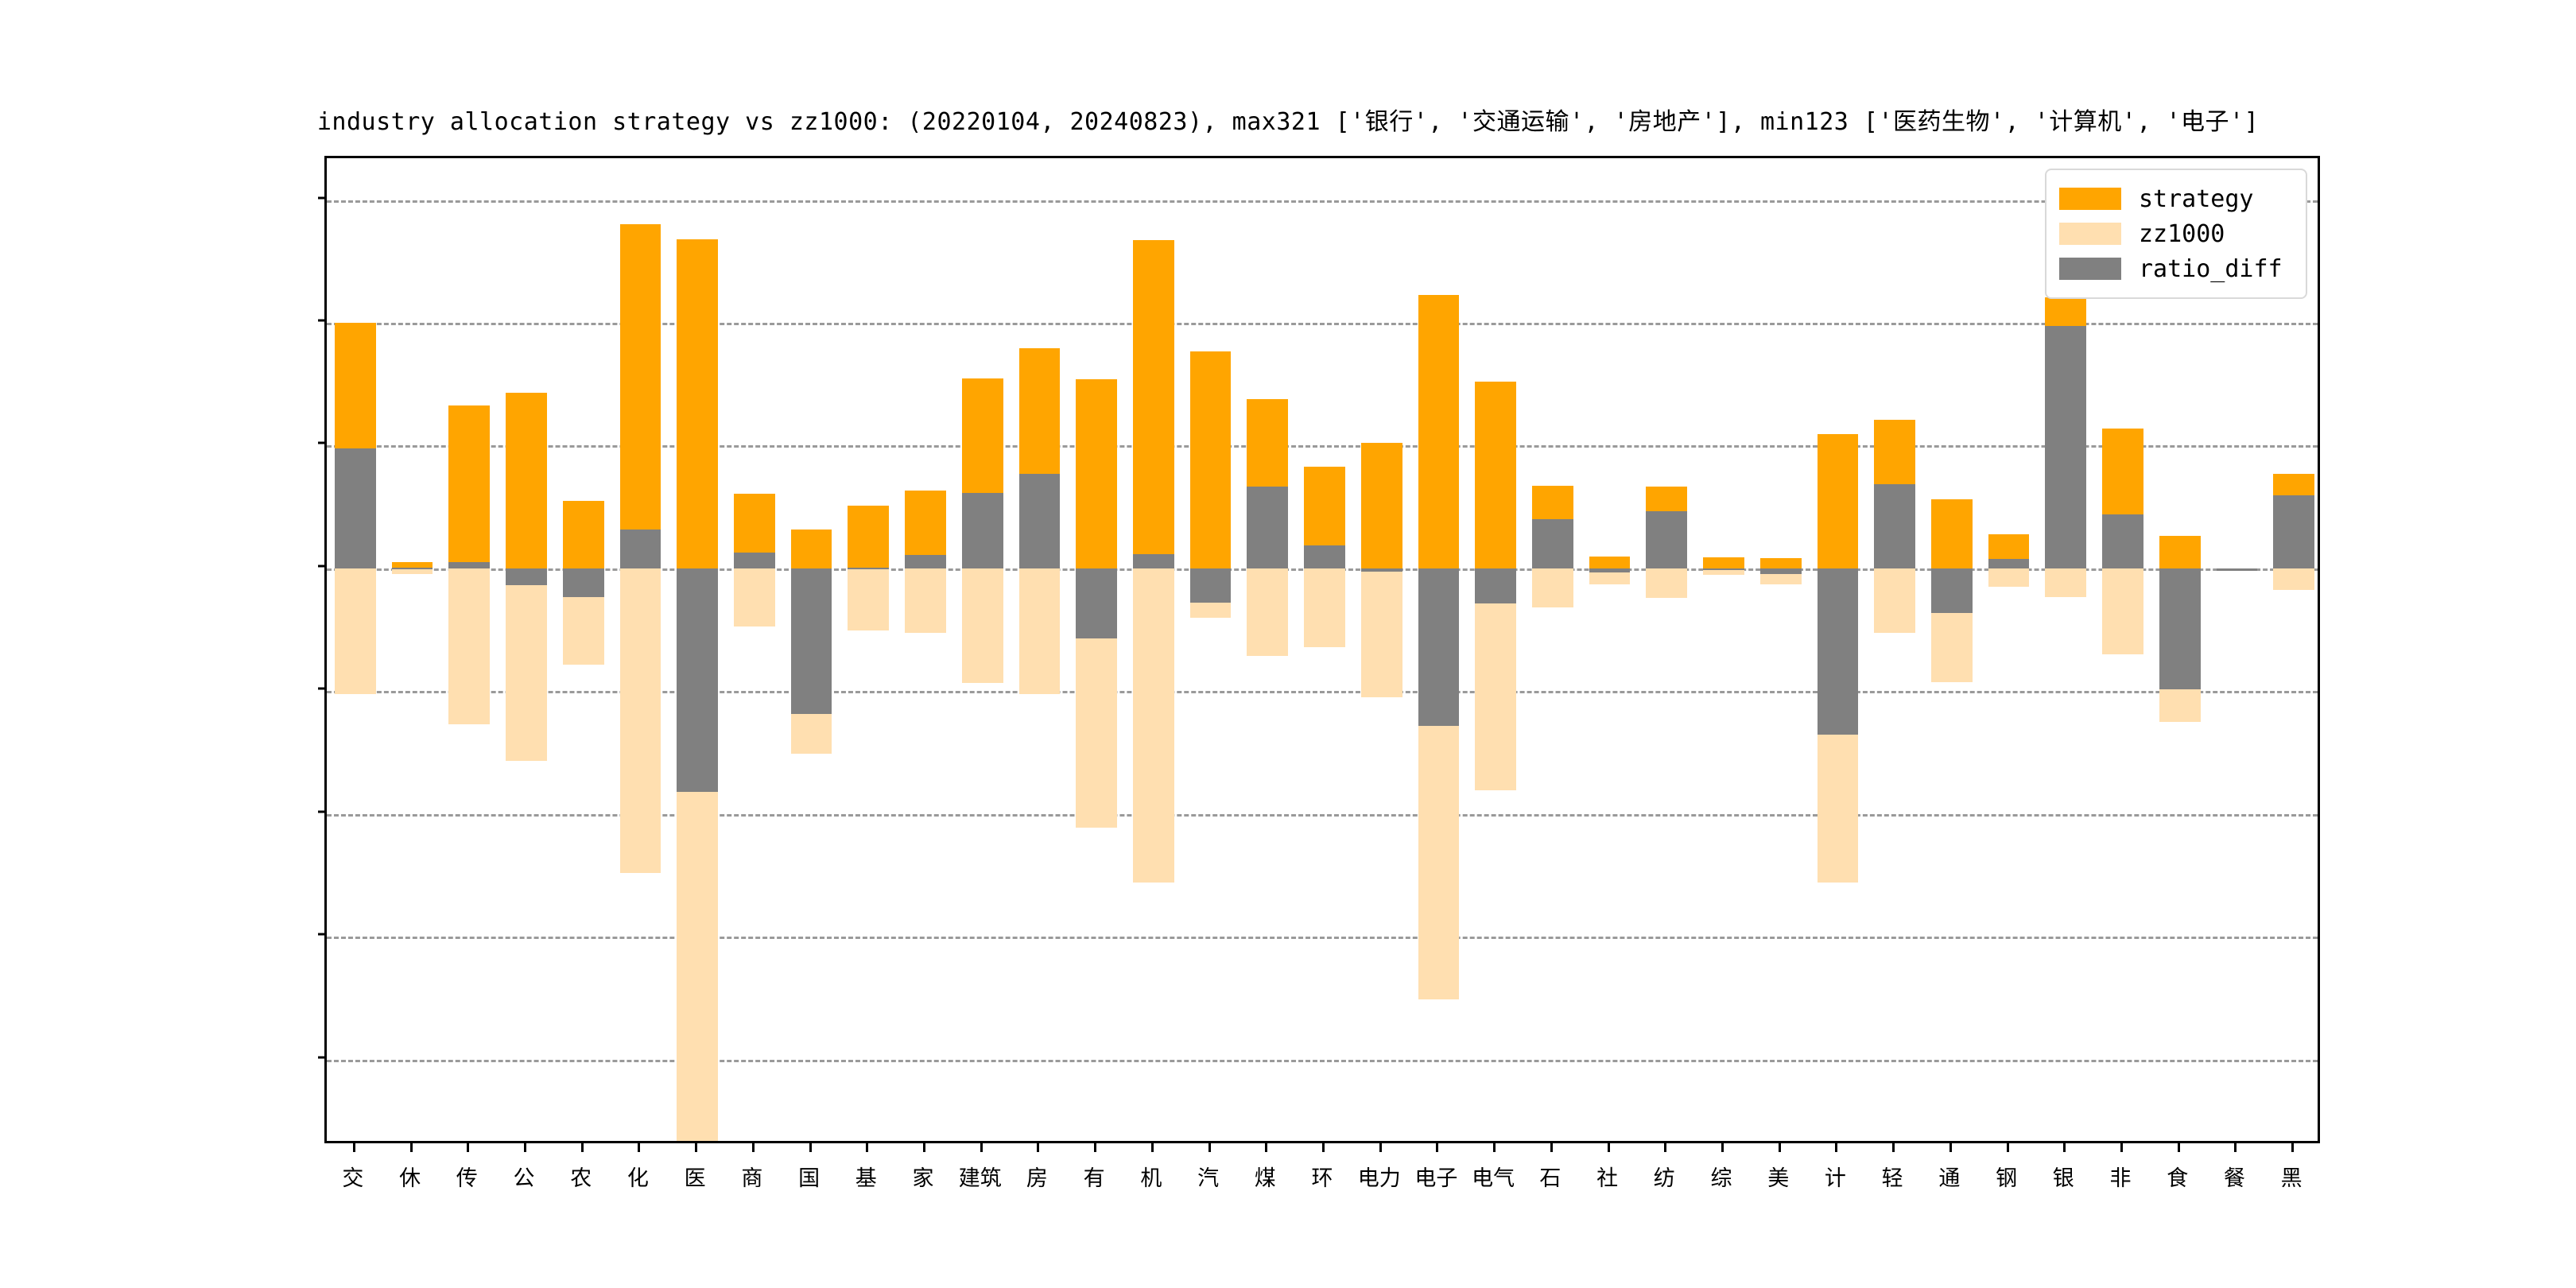 The image size is (2576, 1288). I want to click on x-tick-label: 银, so click(2063, 1178).